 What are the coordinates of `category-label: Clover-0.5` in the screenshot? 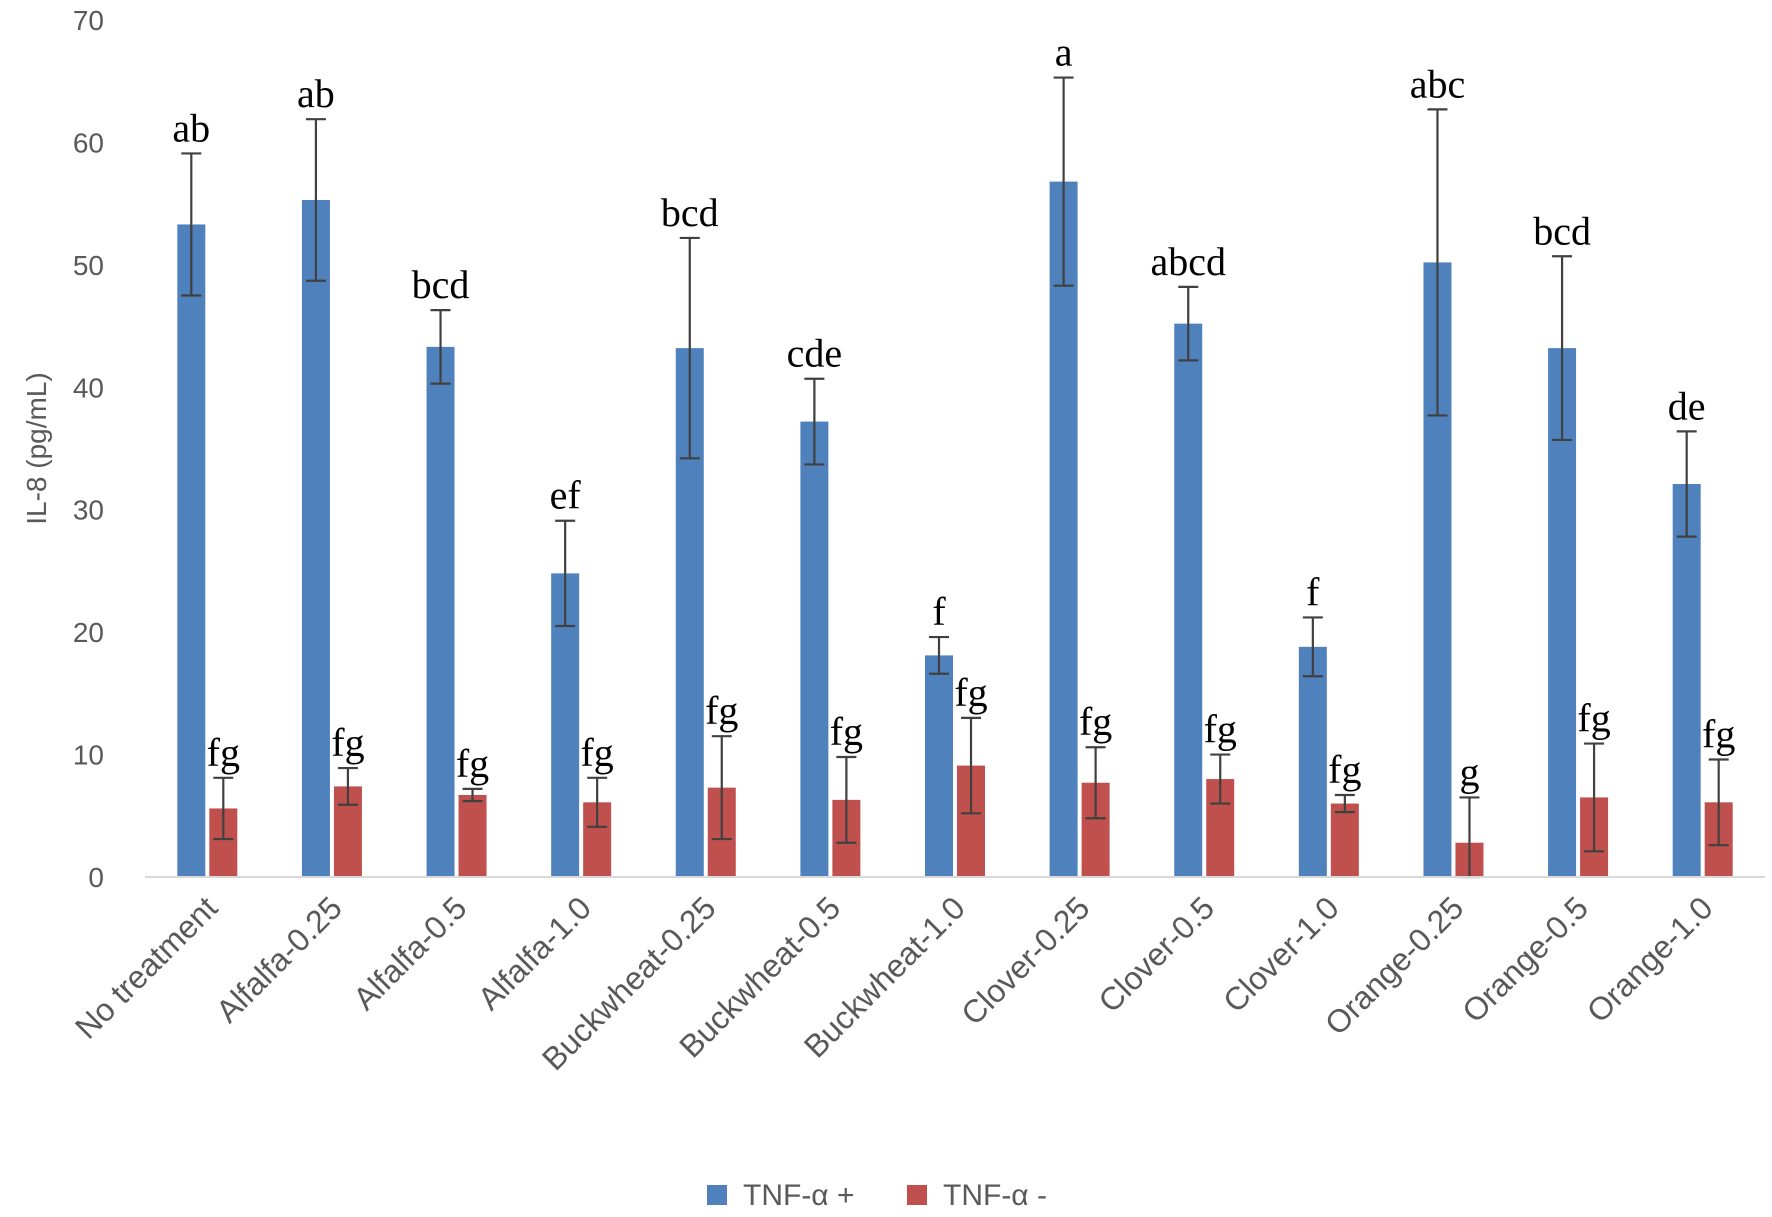 It's located at (1156, 954).